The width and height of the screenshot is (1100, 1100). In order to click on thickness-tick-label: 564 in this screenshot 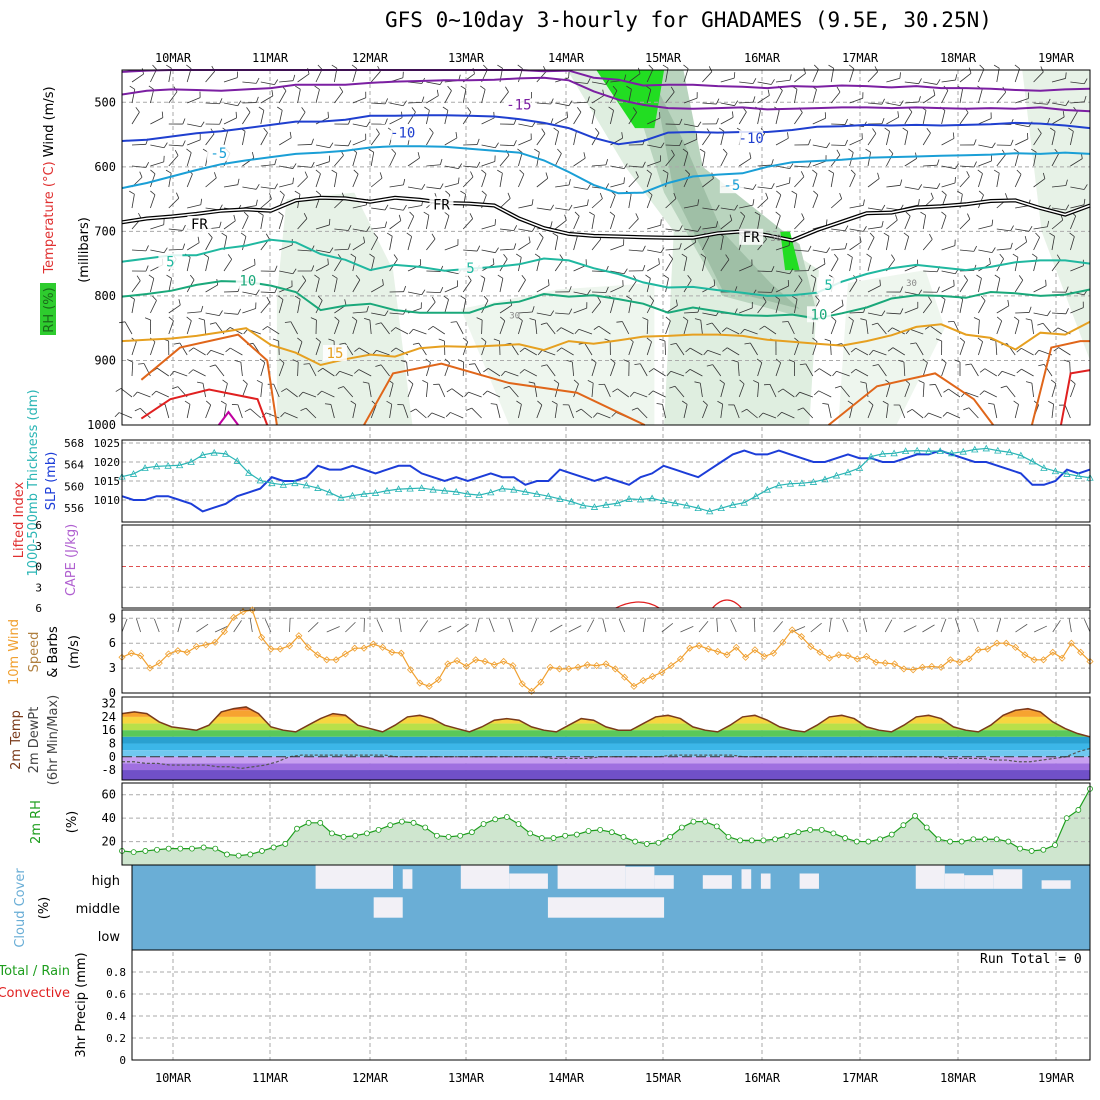, I will do `click(74, 465)`.